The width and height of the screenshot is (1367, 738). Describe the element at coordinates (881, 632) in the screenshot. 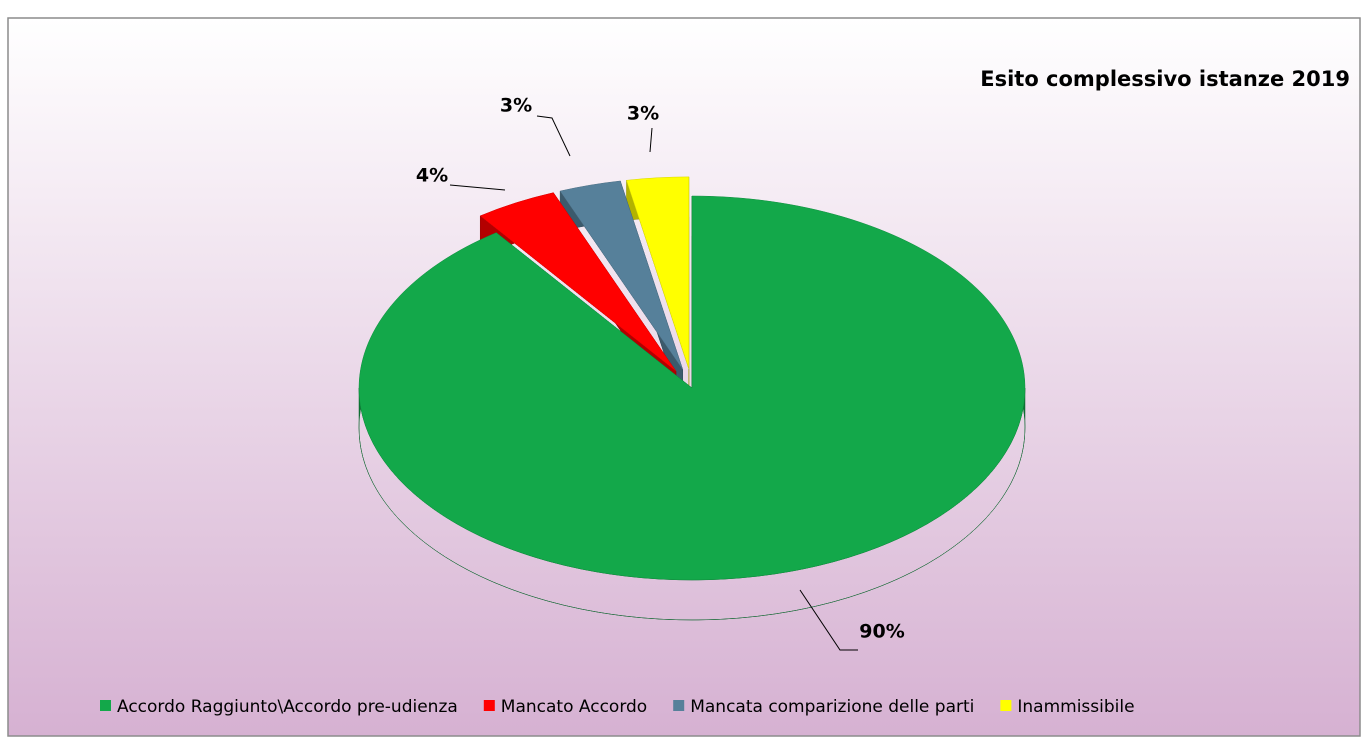

I see `data-label: 90%` at that location.